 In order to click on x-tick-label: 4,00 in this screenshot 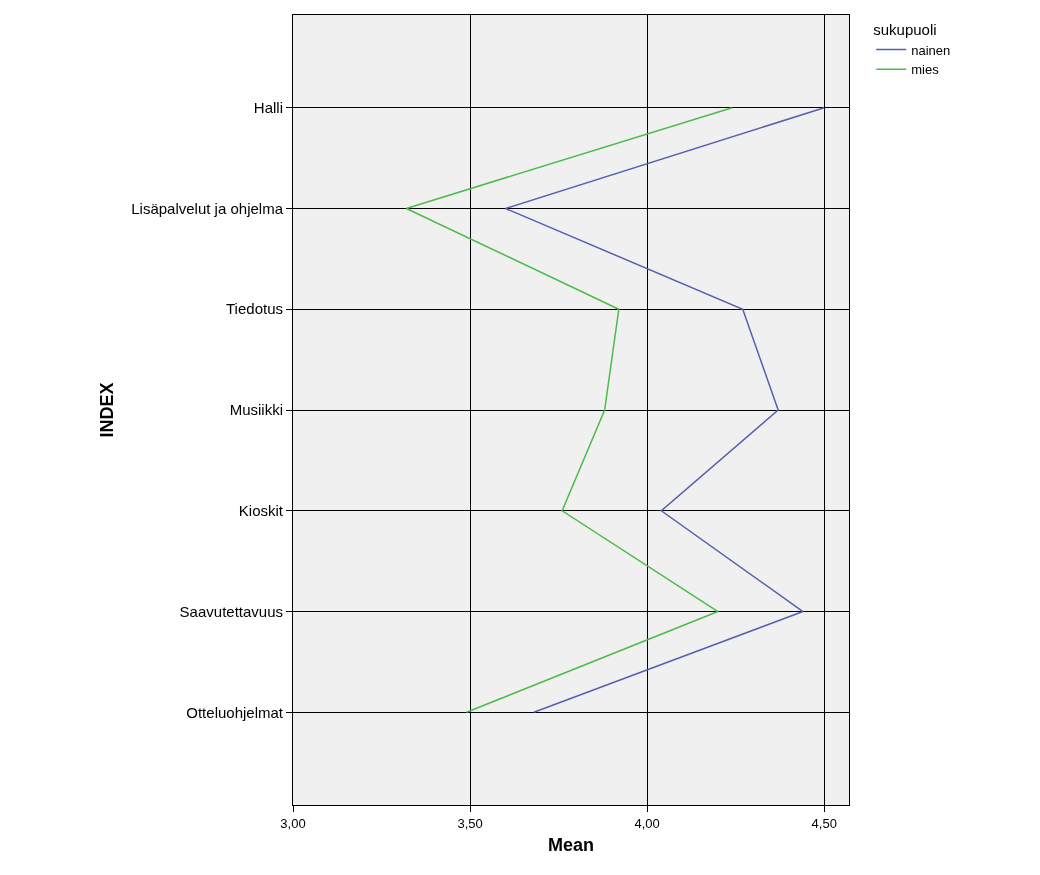, I will do `click(647, 823)`.